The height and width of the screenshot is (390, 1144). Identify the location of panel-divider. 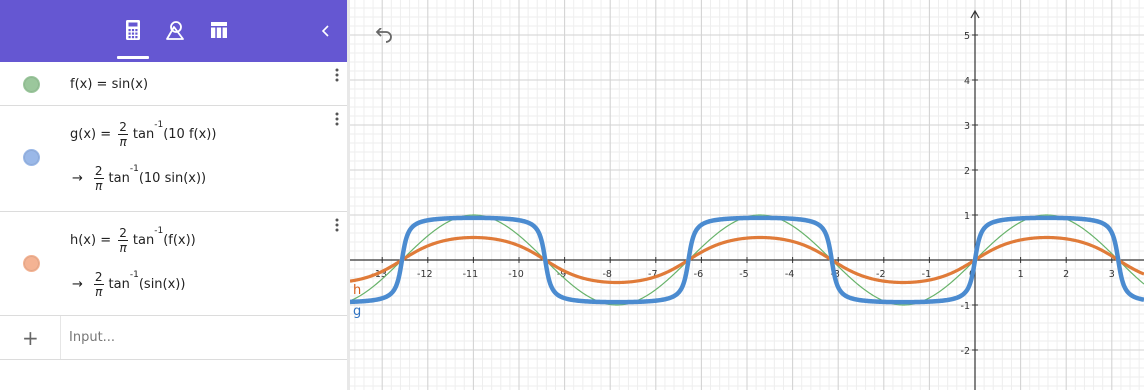
(348, 195).